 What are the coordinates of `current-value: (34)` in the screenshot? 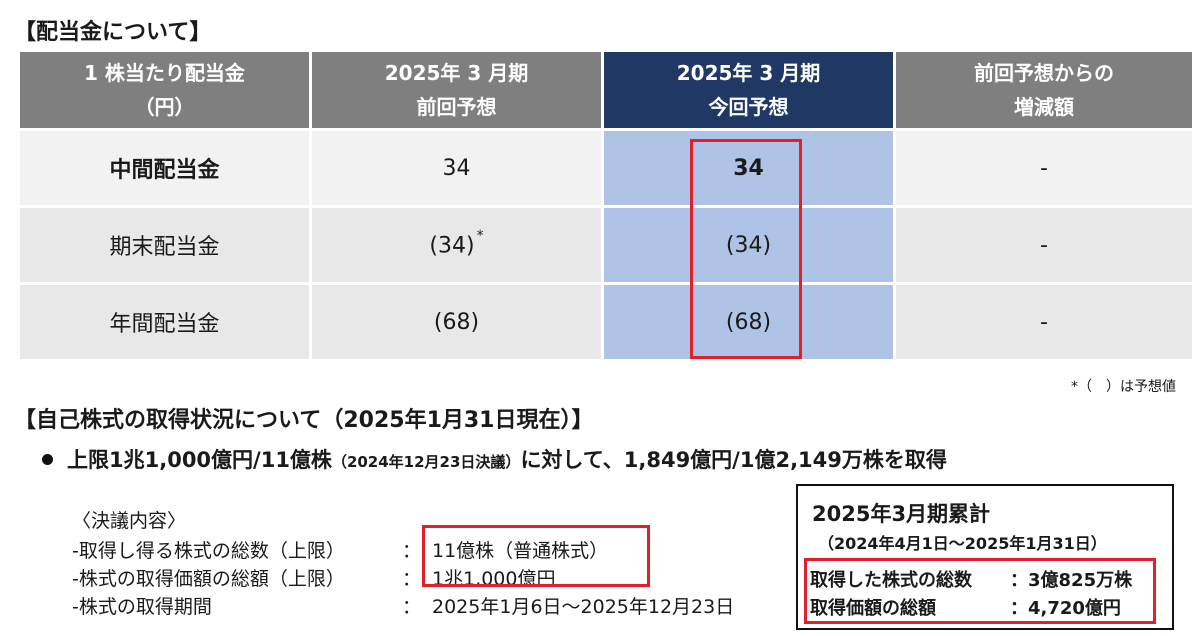 It's located at (750, 243).